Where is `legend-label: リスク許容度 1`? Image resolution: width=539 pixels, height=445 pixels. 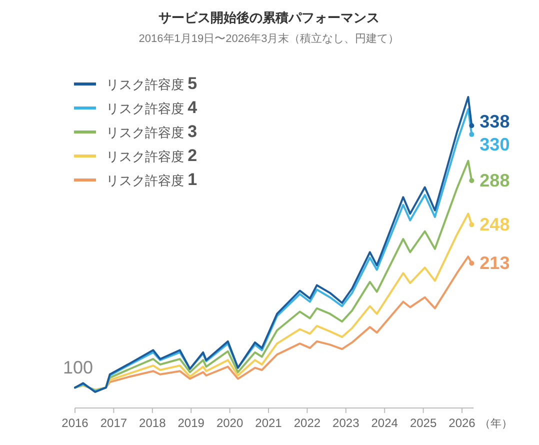 legend-label: リスク許容度 1 is located at coordinates (152, 179).